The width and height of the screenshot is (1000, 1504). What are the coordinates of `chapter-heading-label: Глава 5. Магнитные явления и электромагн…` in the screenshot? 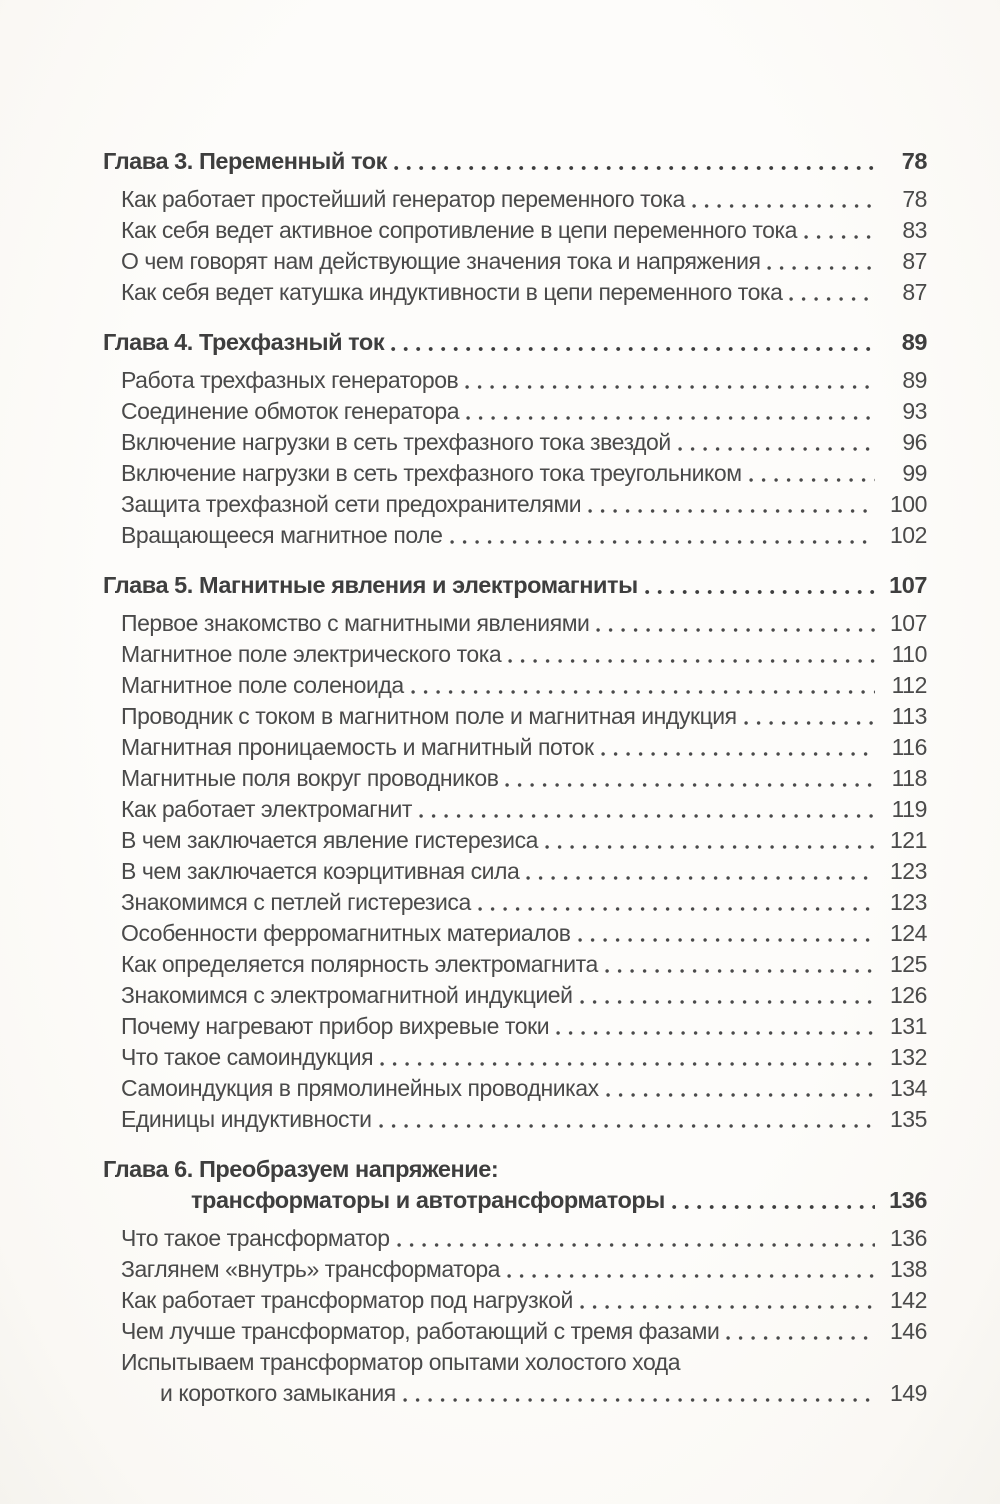 It's located at (370, 585).